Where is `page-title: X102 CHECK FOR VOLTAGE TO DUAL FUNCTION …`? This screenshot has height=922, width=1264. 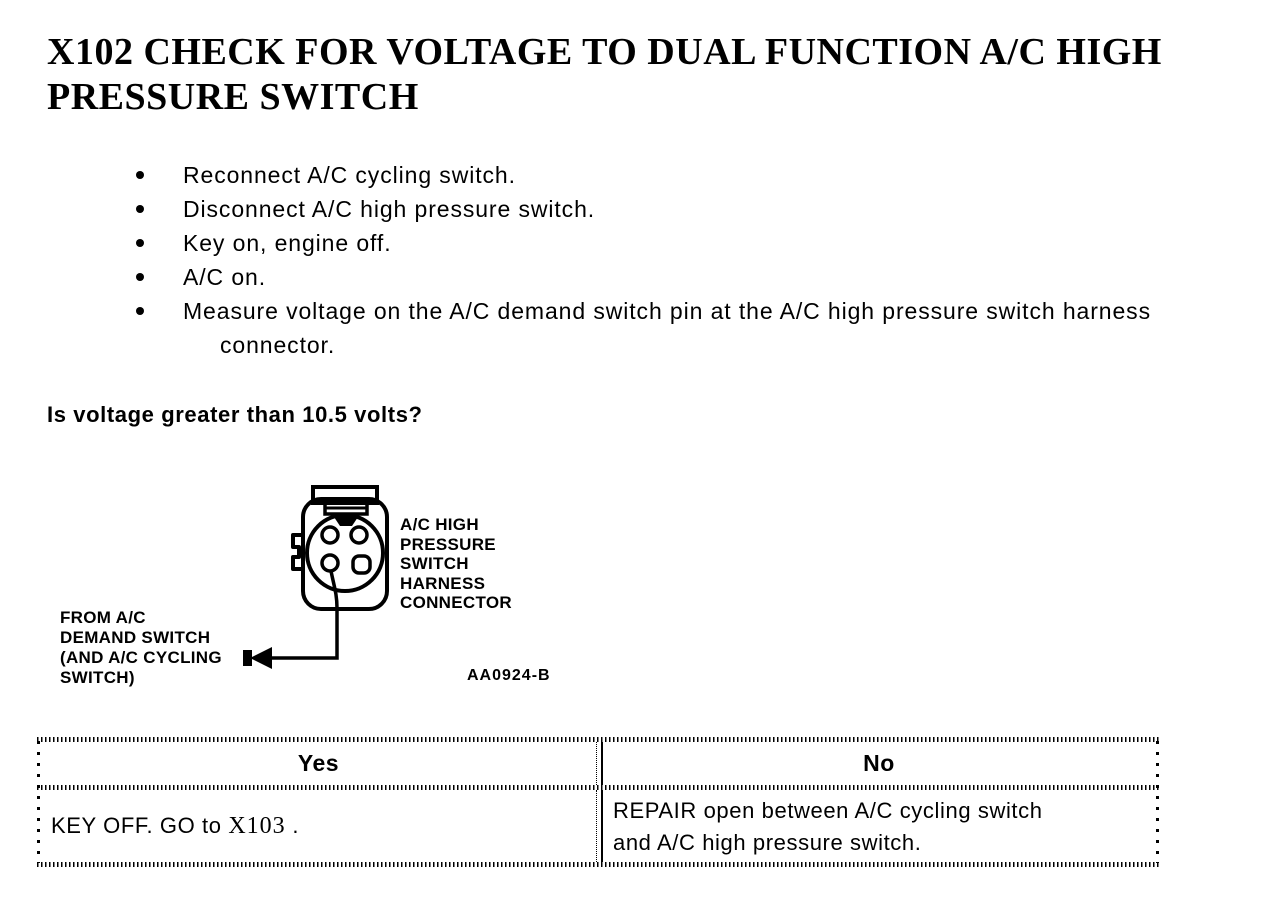
page-title: X102 CHECK FOR VOLTAGE TO DUAL FUNCTION … is located at coordinates (604, 74).